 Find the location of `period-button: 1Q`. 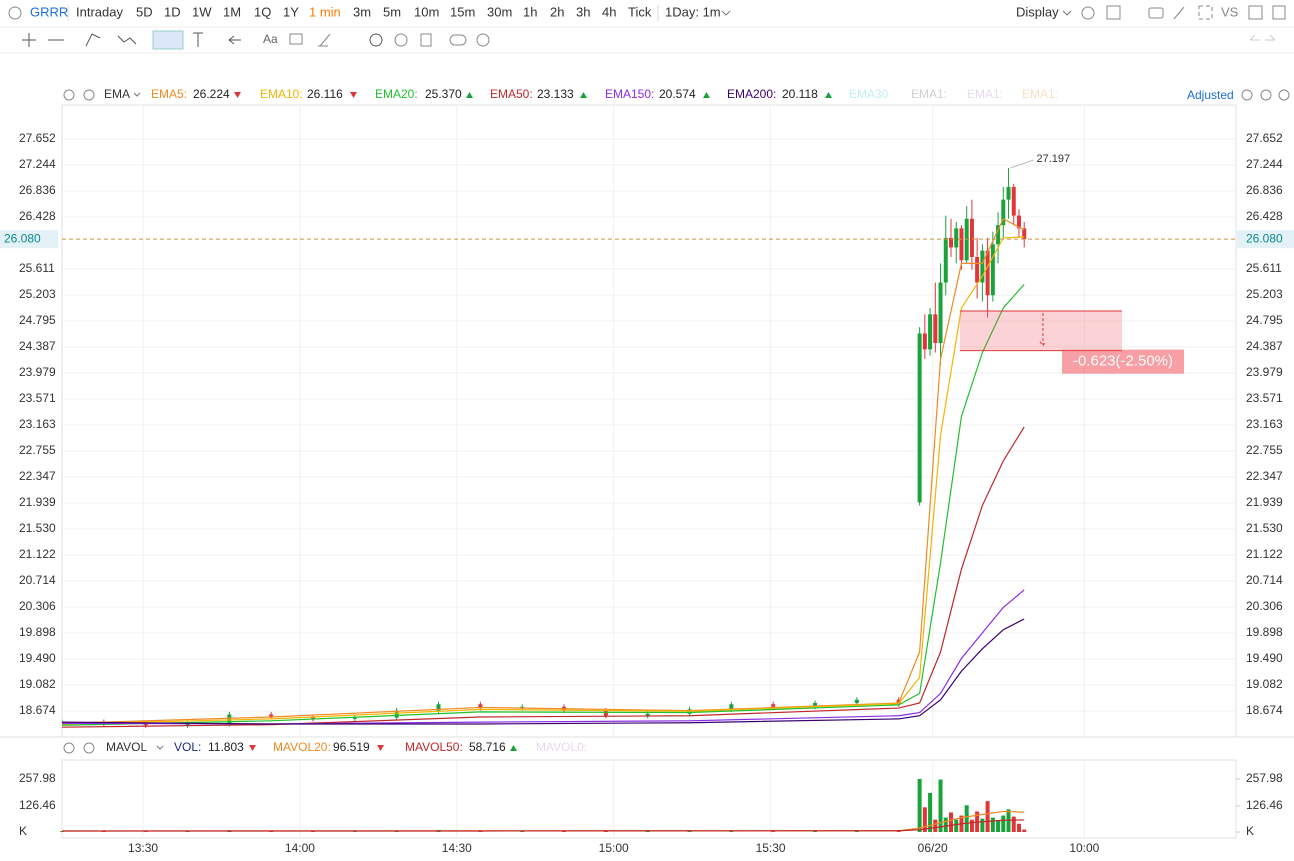

period-button: 1Q is located at coordinates (262, 11).